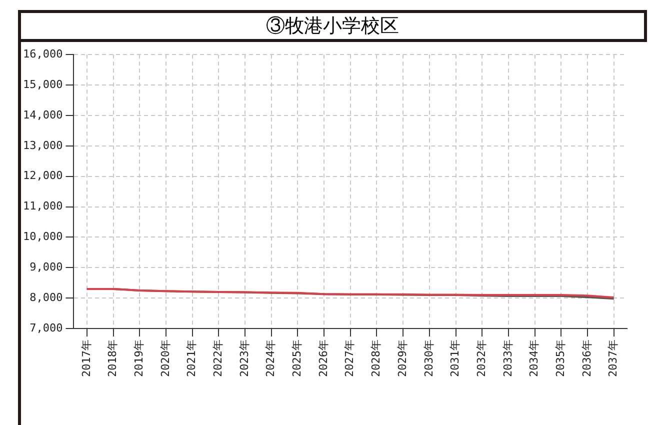 This screenshot has width=649, height=425. I want to click on x-tick-label: 2021年, so click(191, 359).